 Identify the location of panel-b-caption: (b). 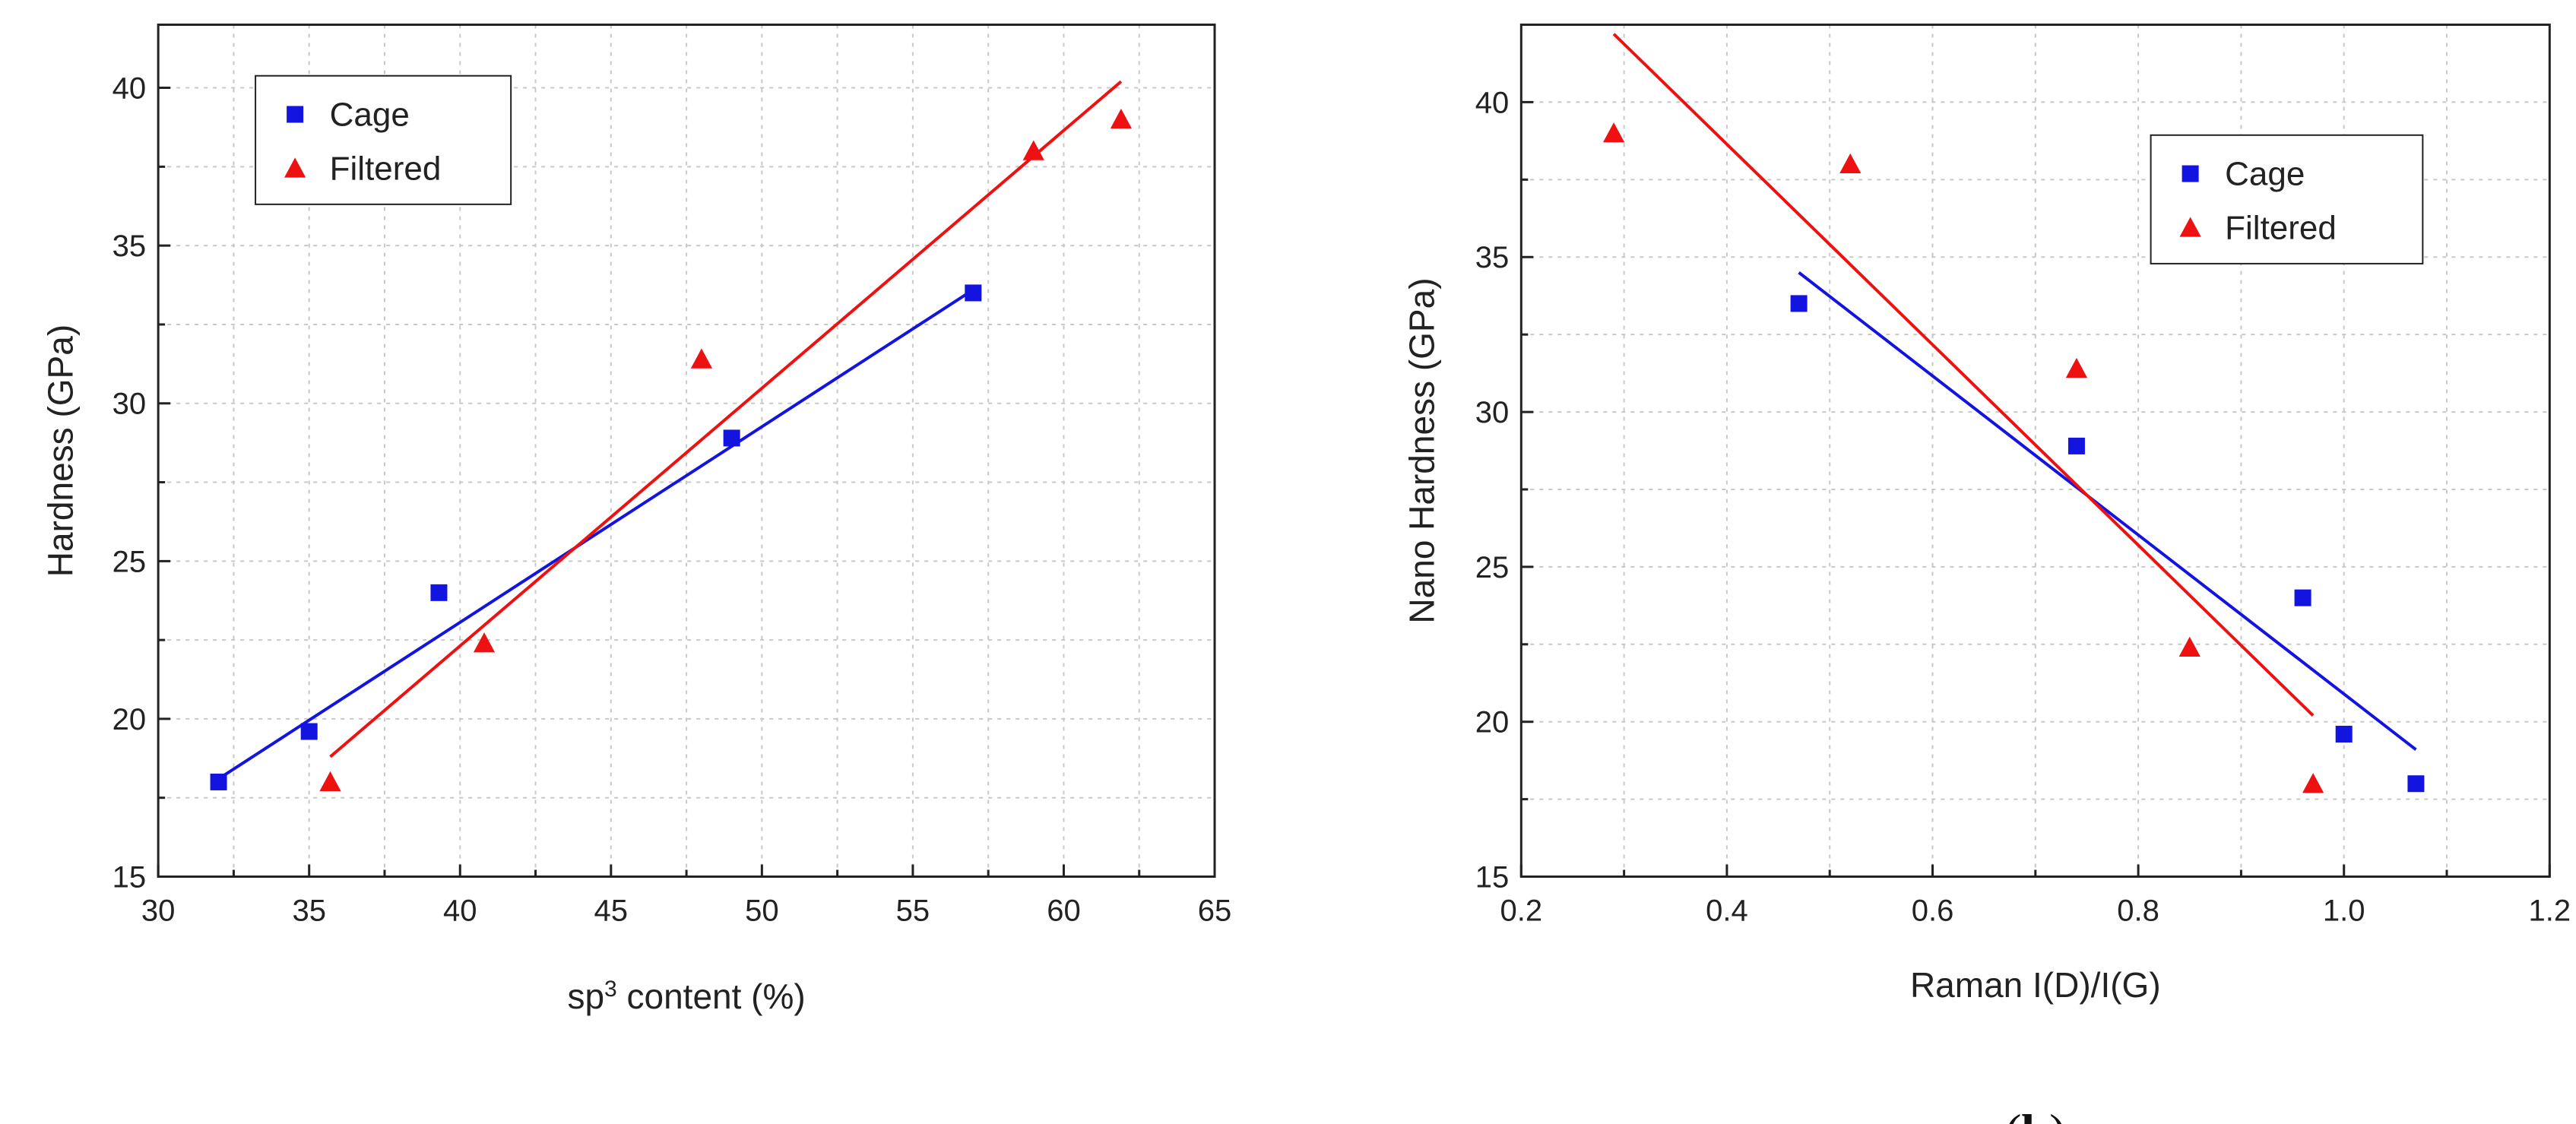
(2035, 1114).